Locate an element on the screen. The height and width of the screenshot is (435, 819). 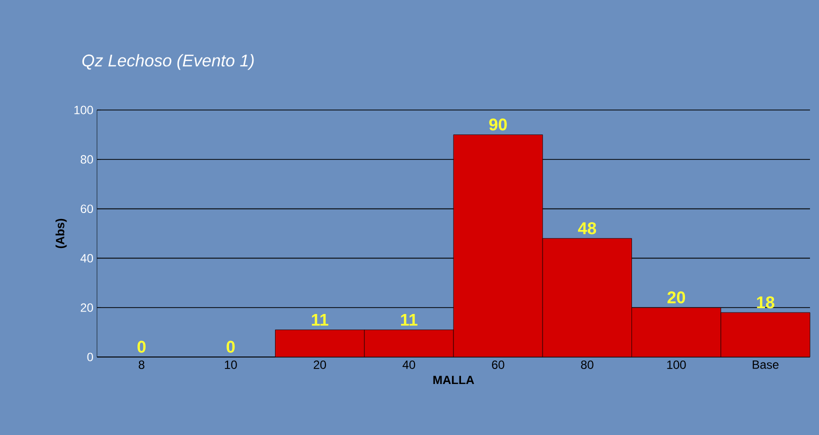
data-label: 18 is located at coordinates (765, 302).